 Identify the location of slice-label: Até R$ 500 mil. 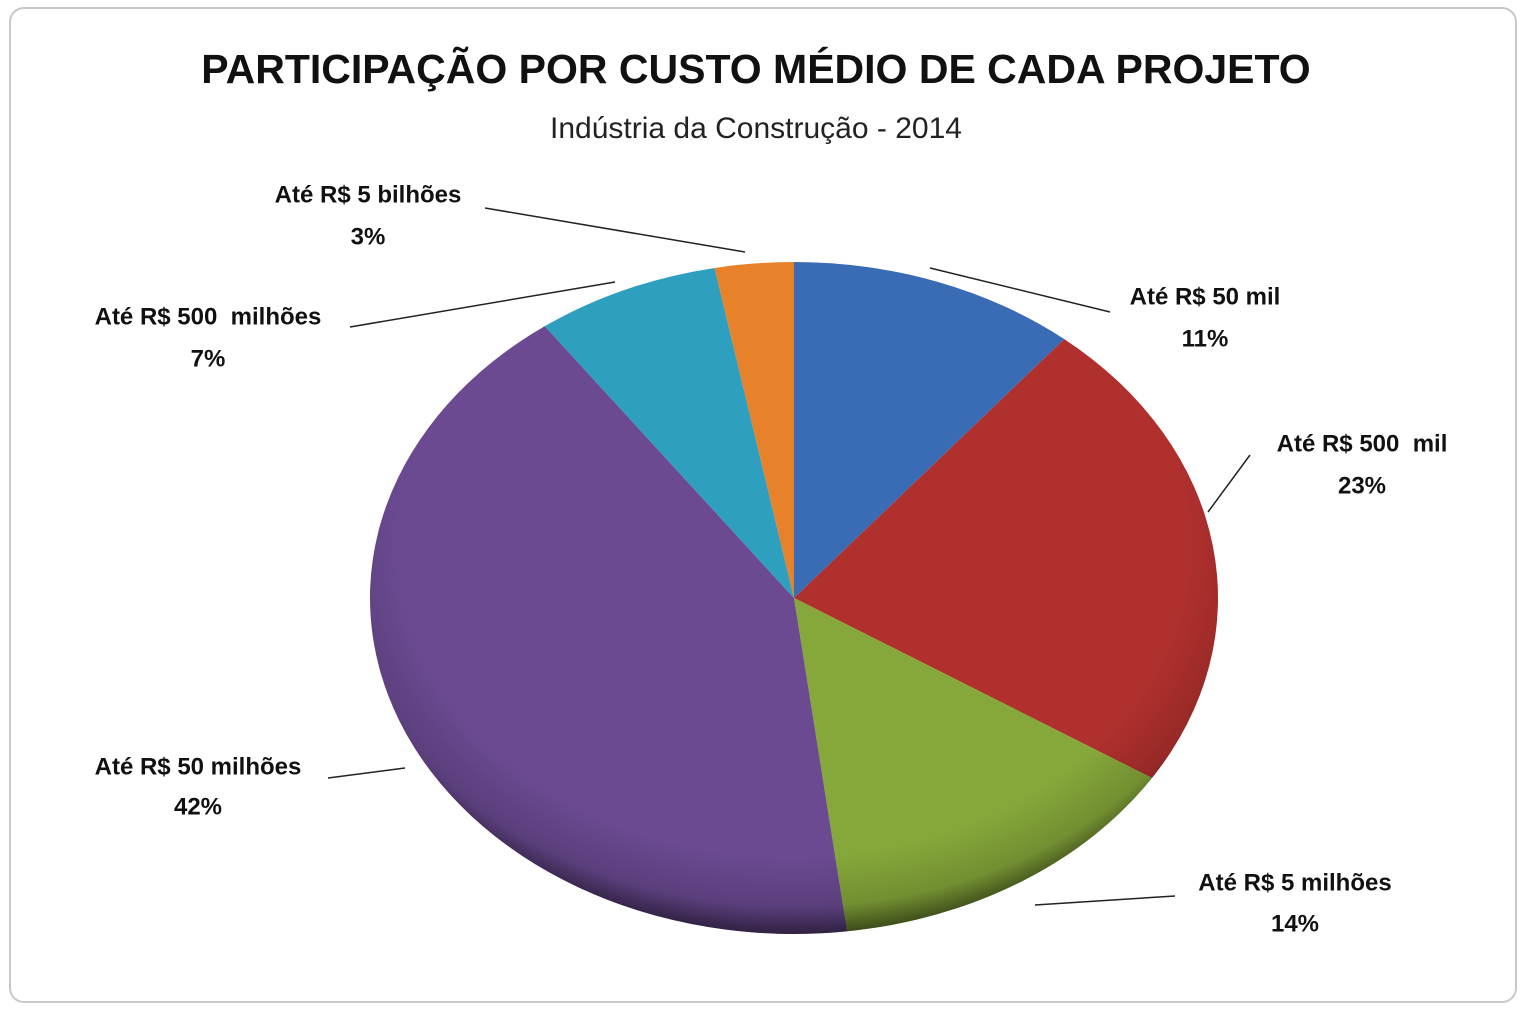
(1362, 443).